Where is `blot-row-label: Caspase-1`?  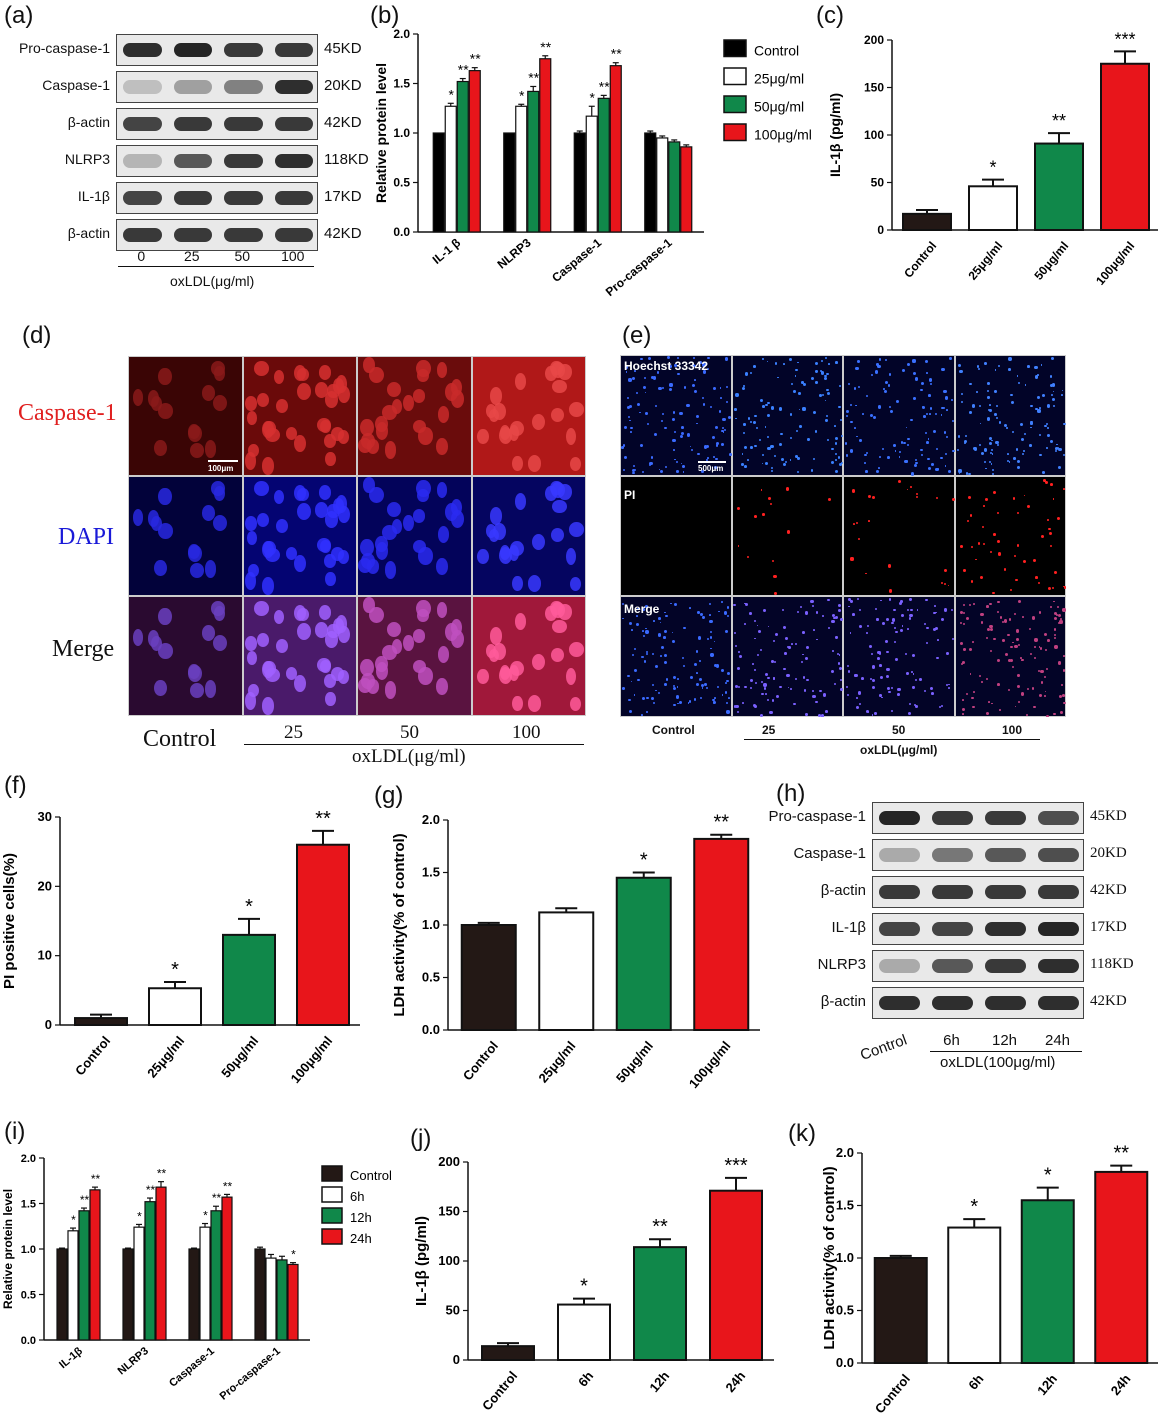
blot-row-label: Caspase-1 is located at coordinates (829, 853).